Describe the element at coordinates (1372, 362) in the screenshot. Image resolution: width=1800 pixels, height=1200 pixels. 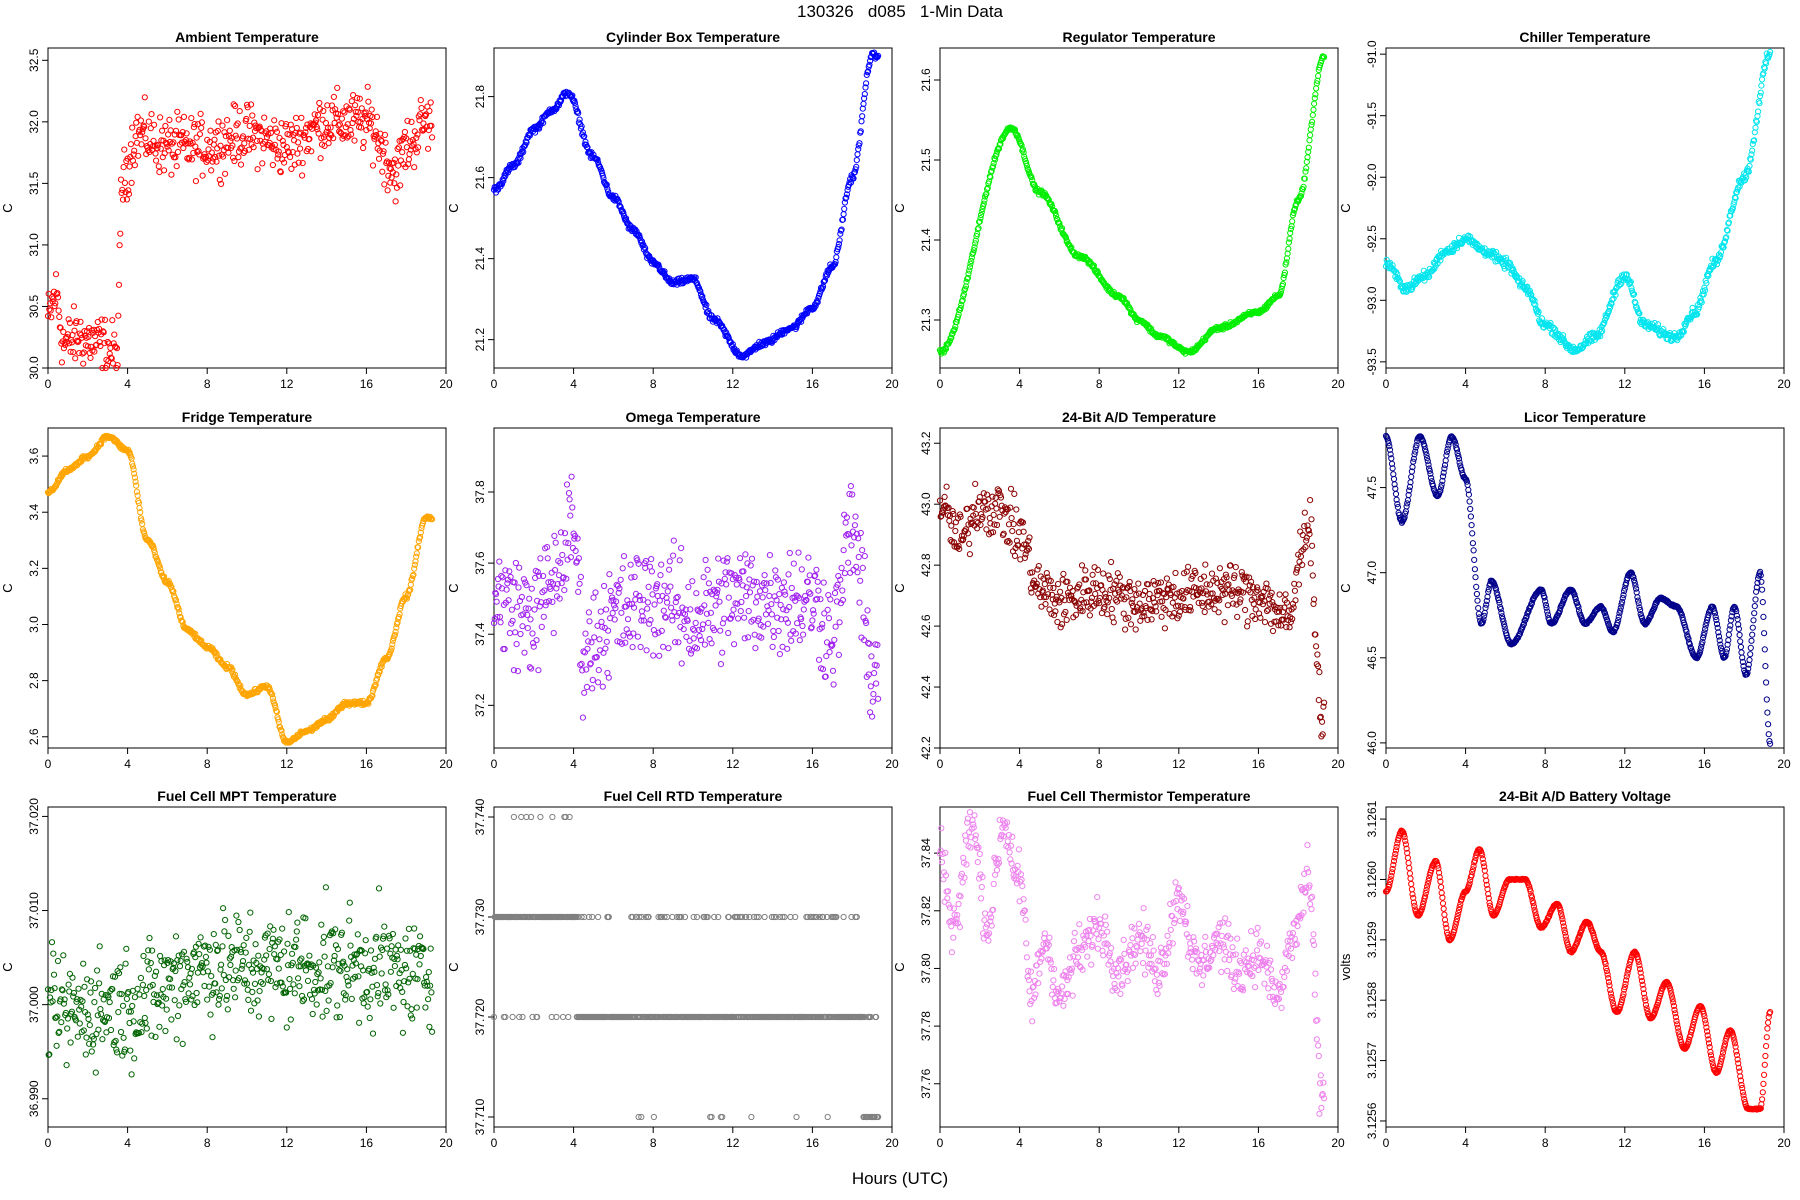
I see `y-tick-label: -93.5` at that location.